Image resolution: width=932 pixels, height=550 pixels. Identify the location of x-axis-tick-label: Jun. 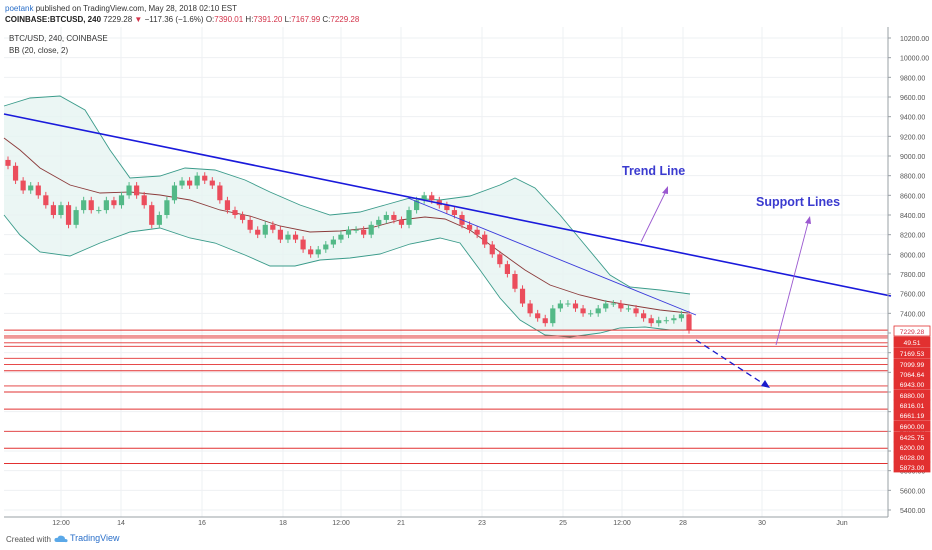
(841, 523).